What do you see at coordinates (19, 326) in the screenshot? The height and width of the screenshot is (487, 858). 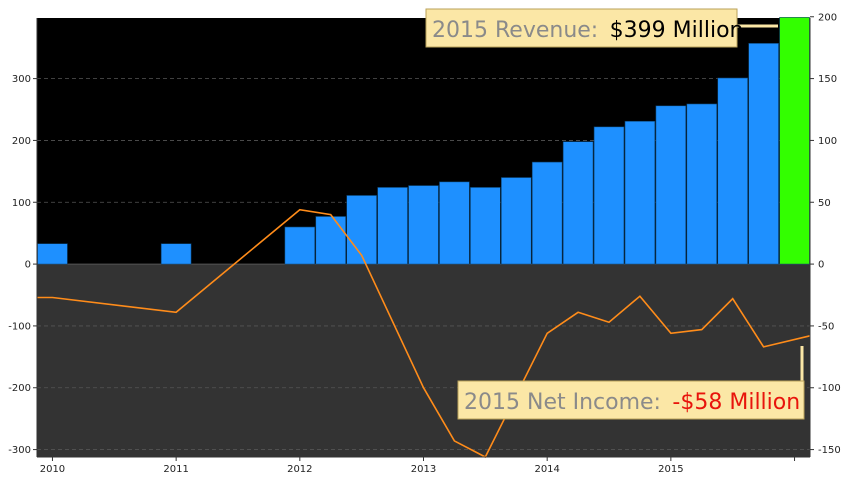 I see `left-tick-label: -100` at bounding box center [19, 326].